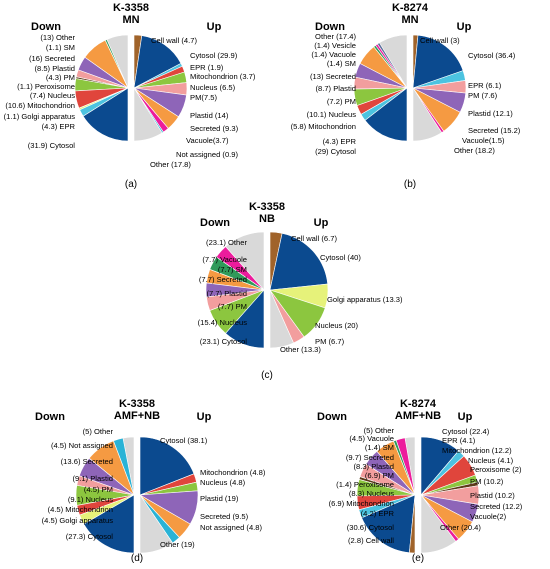 The image size is (550, 569). Describe the element at coordinates (226, 293) in the screenshot. I see `slice-label-down: (7.7) Plastid` at that location.